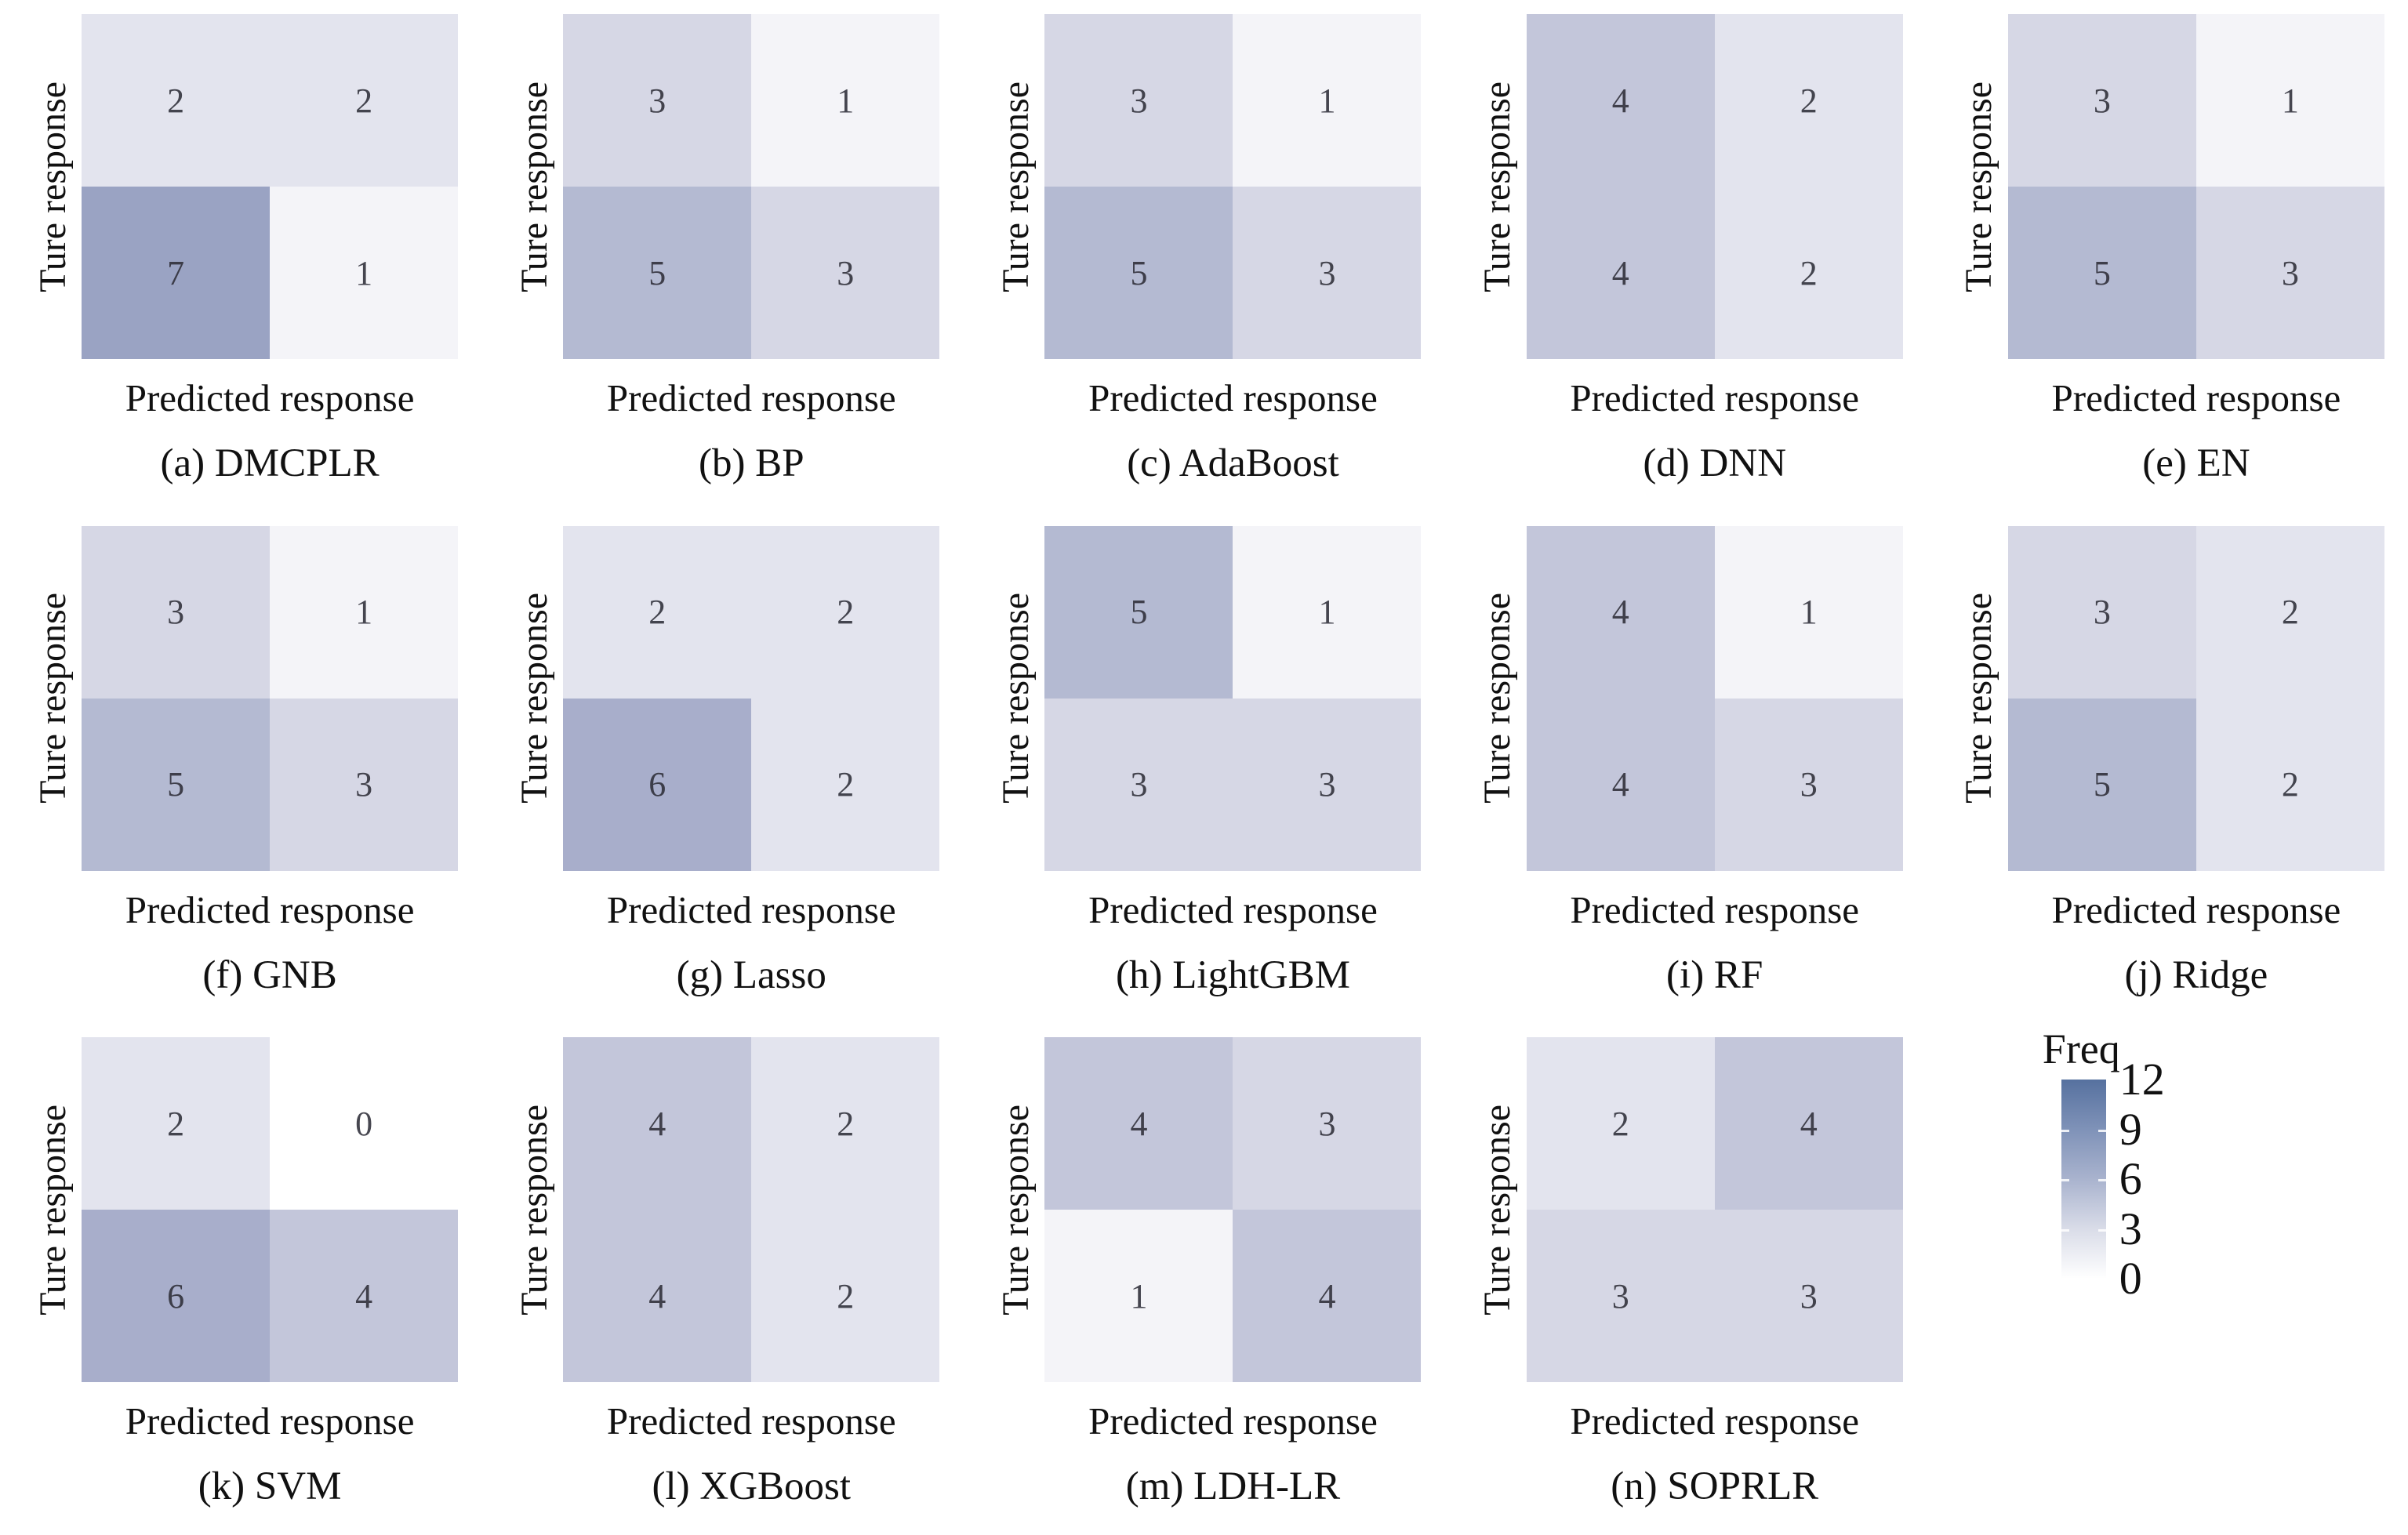 The width and height of the screenshot is (2408, 1535). Describe the element at coordinates (176, 272) in the screenshot. I see `matrix-cell-value: 7` at that location.